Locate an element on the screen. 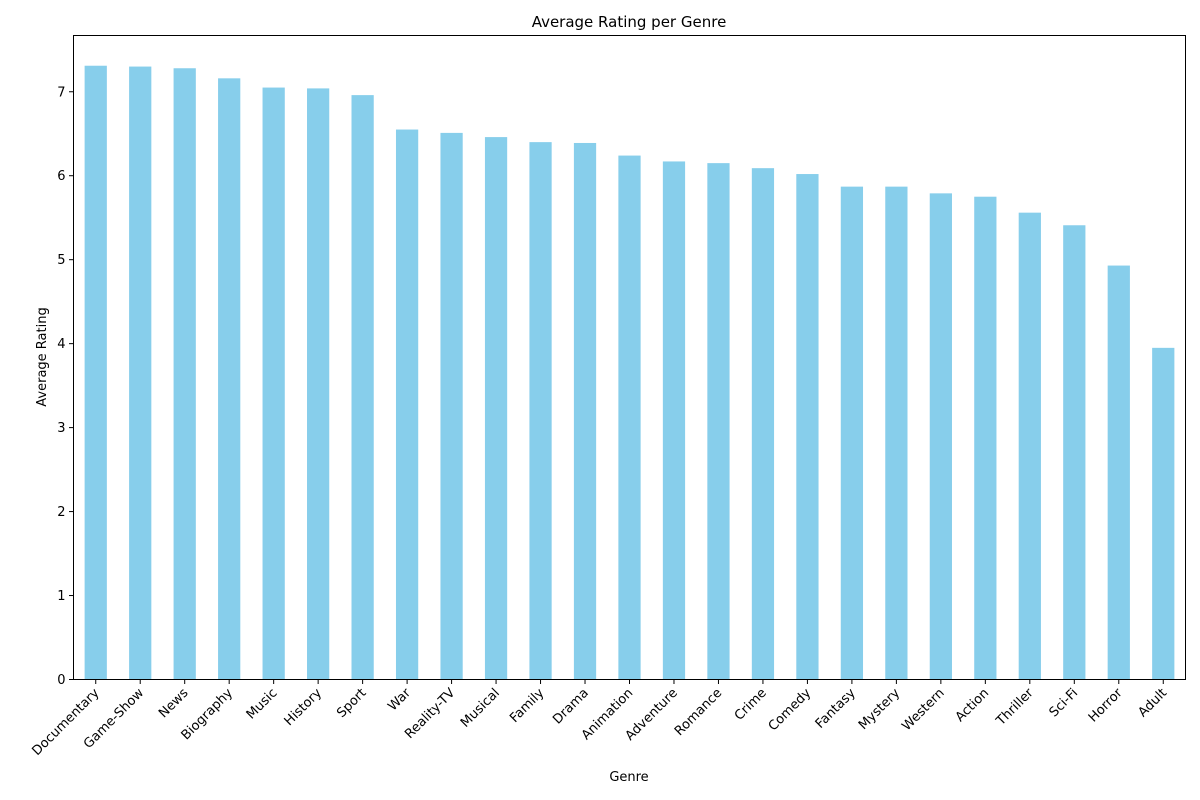  y-axis-ticks: 0 1 2 3 4 5 6 7 is located at coordinates (65, 386).